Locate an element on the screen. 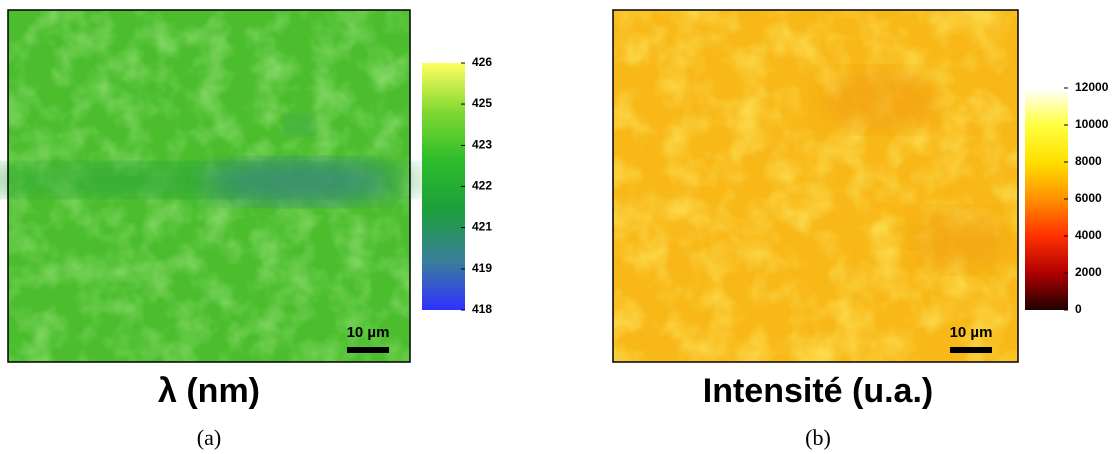  tick-label: 6000 is located at coordinates (1088, 198).